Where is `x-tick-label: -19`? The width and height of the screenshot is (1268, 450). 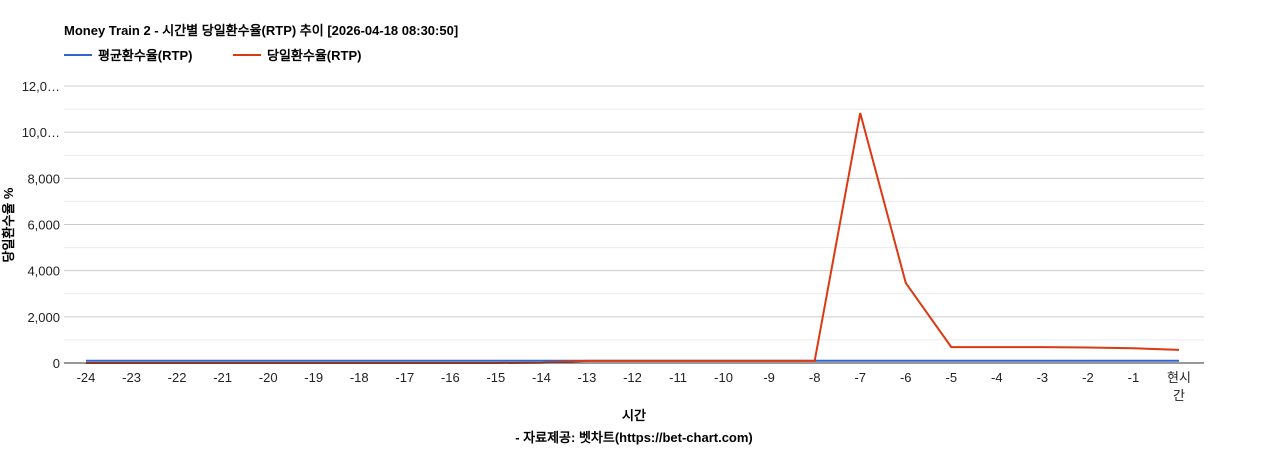
x-tick-label: -19 is located at coordinates (313, 377).